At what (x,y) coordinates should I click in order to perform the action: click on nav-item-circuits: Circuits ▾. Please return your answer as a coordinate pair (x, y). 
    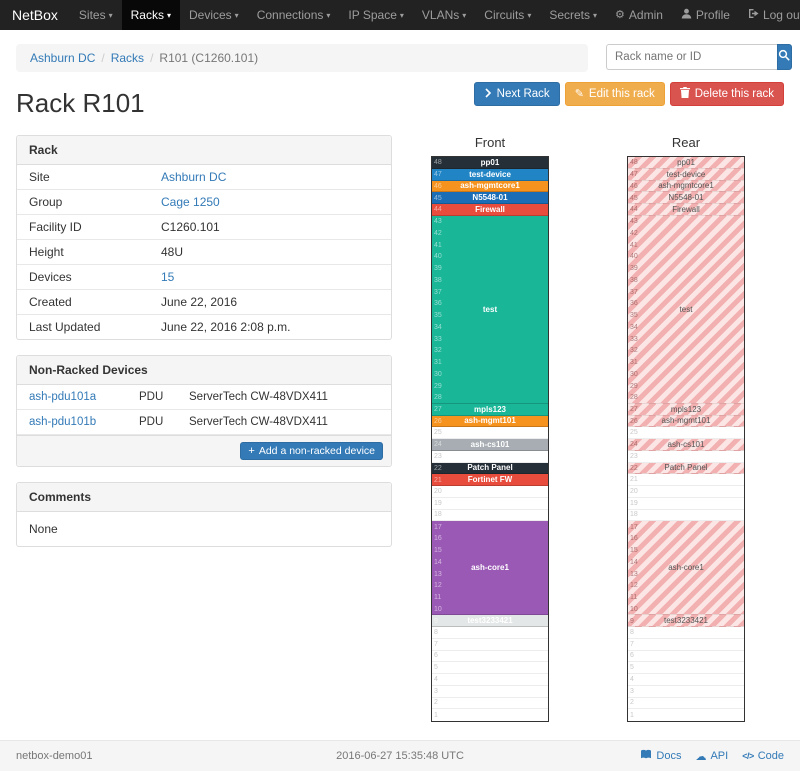
    Looking at the image, I should click on (507, 15).